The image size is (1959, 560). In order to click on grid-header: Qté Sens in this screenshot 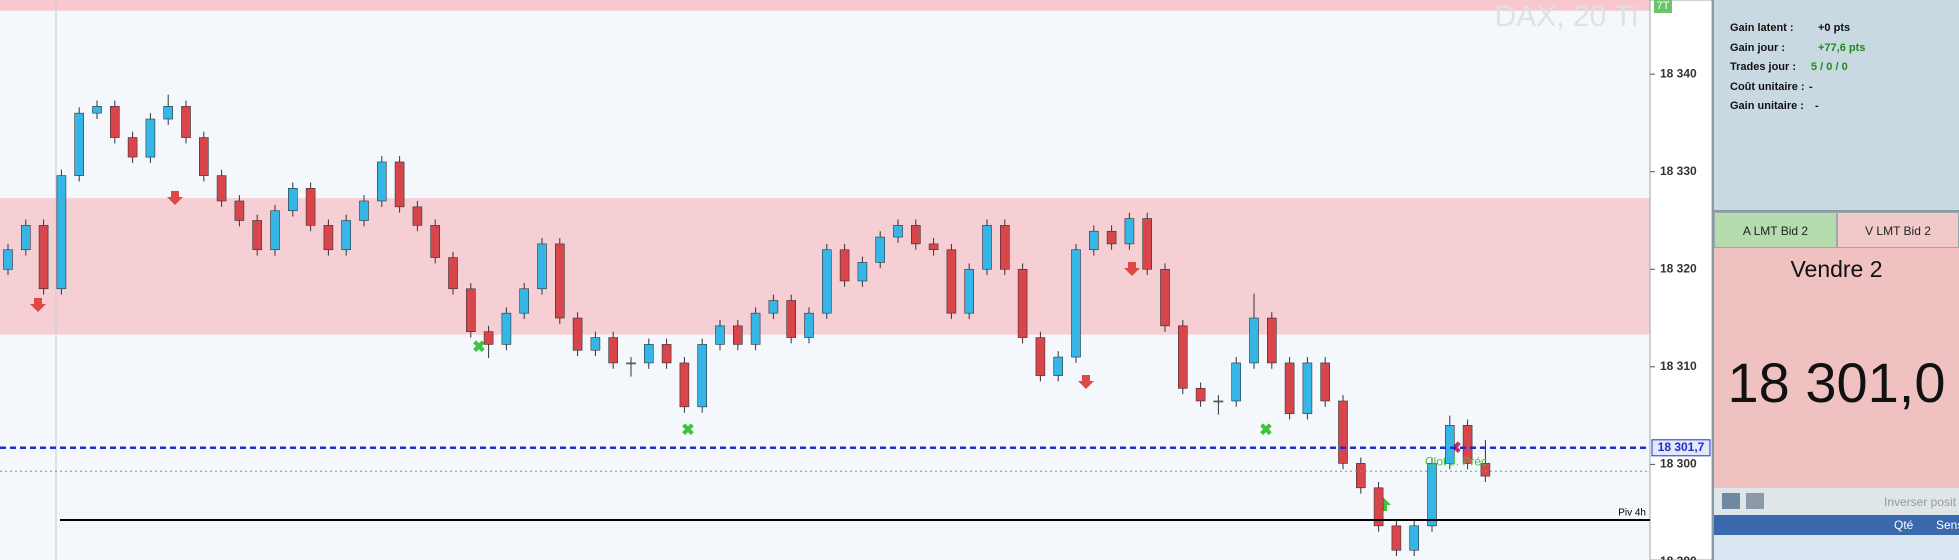, I will do `click(1836, 525)`.